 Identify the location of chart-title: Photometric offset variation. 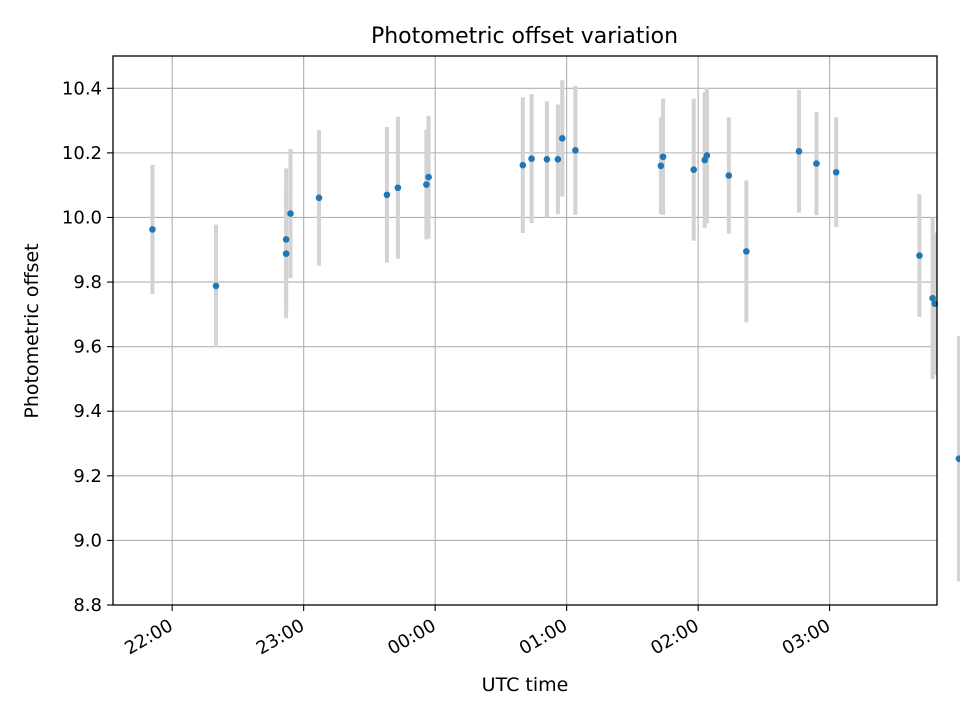
(524, 36).